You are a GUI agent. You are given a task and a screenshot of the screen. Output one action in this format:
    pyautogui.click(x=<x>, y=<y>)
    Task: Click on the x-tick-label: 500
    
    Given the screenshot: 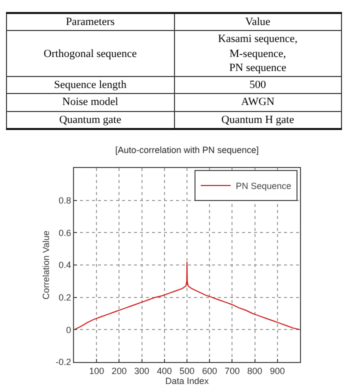 What is the action you would take?
    pyautogui.click(x=187, y=371)
    